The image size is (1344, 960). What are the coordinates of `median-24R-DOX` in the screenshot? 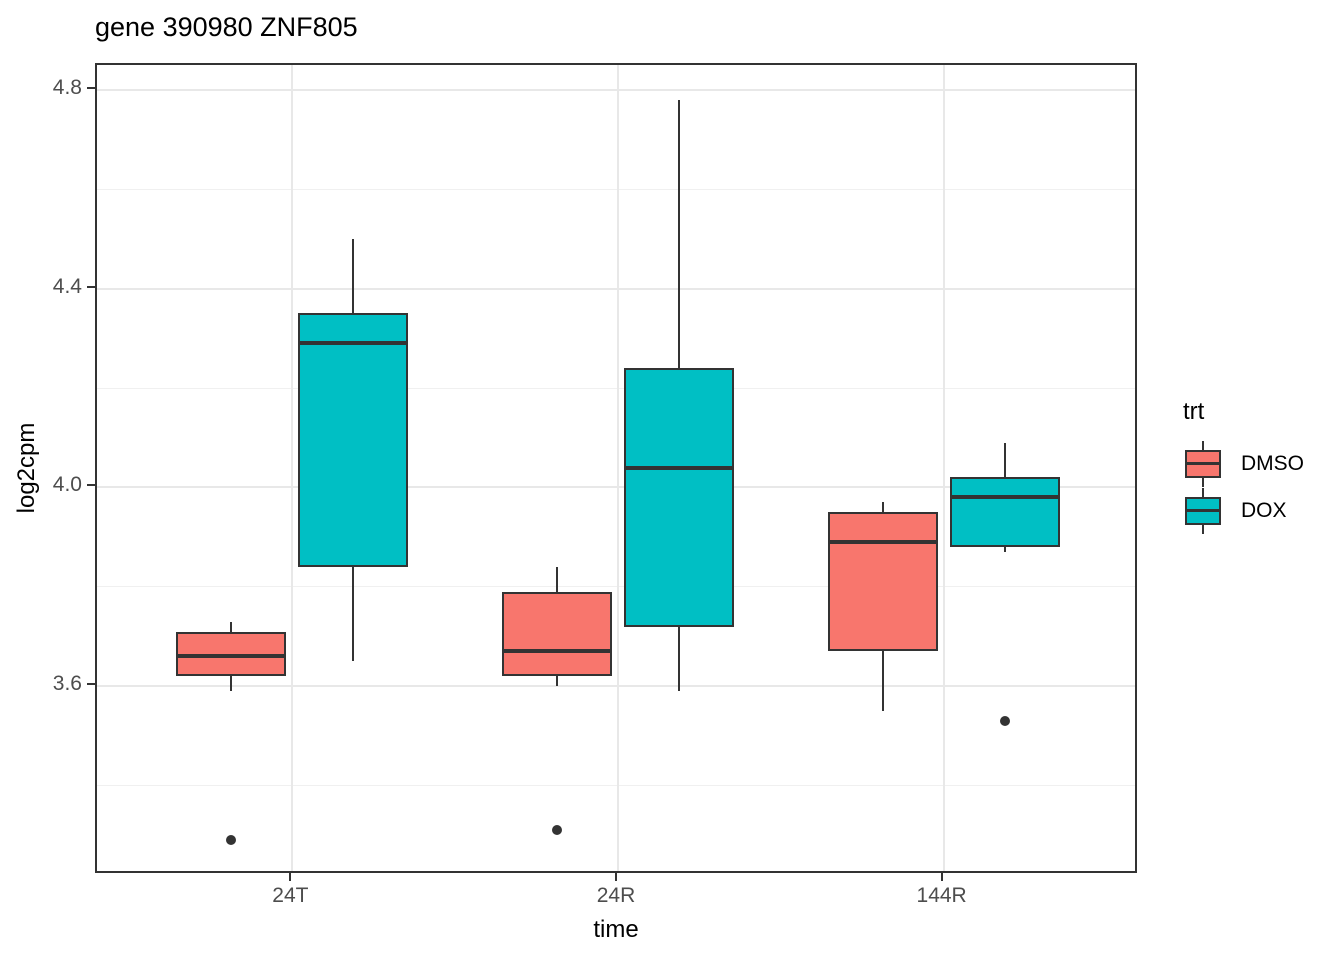 It's located at (679, 467).